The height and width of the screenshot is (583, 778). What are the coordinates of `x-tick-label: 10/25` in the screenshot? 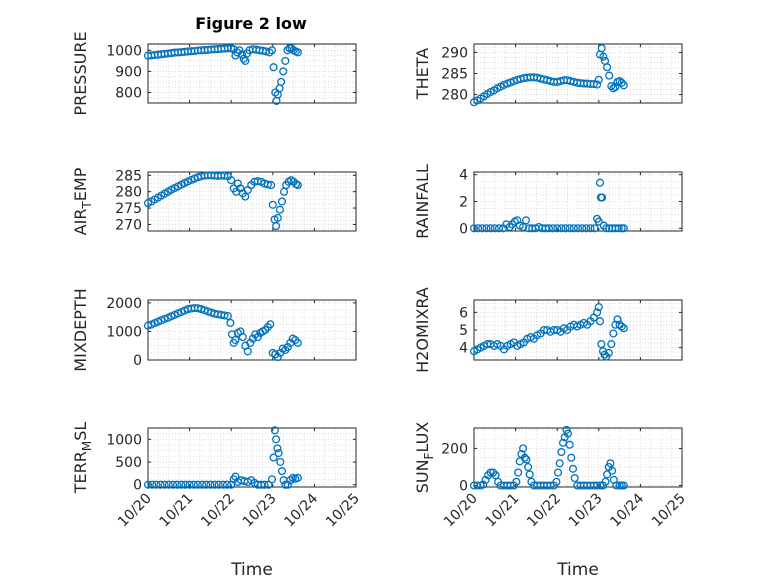 It's located at (343, 511).